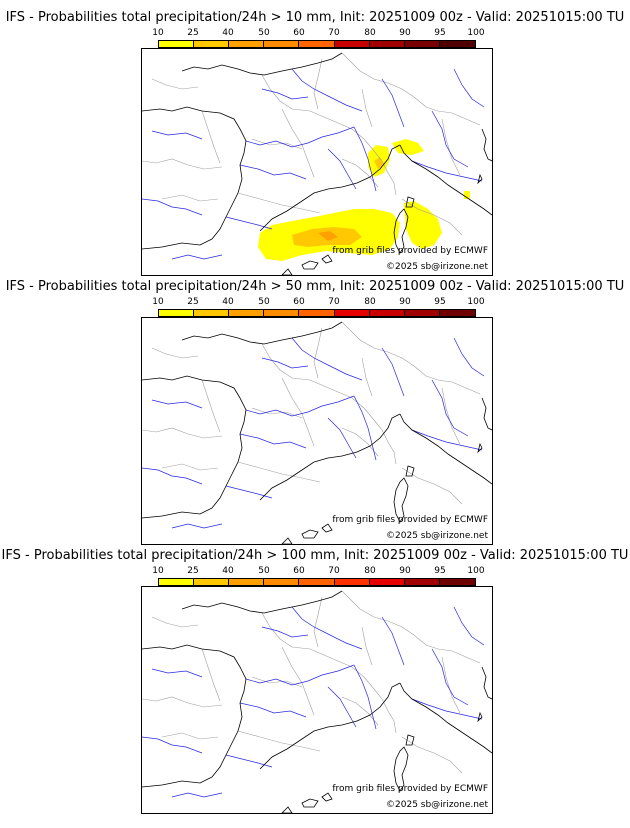 The height and width of the screenshot is (828, 630). I want to click on precipitation-probability-area, so click(328, 236).